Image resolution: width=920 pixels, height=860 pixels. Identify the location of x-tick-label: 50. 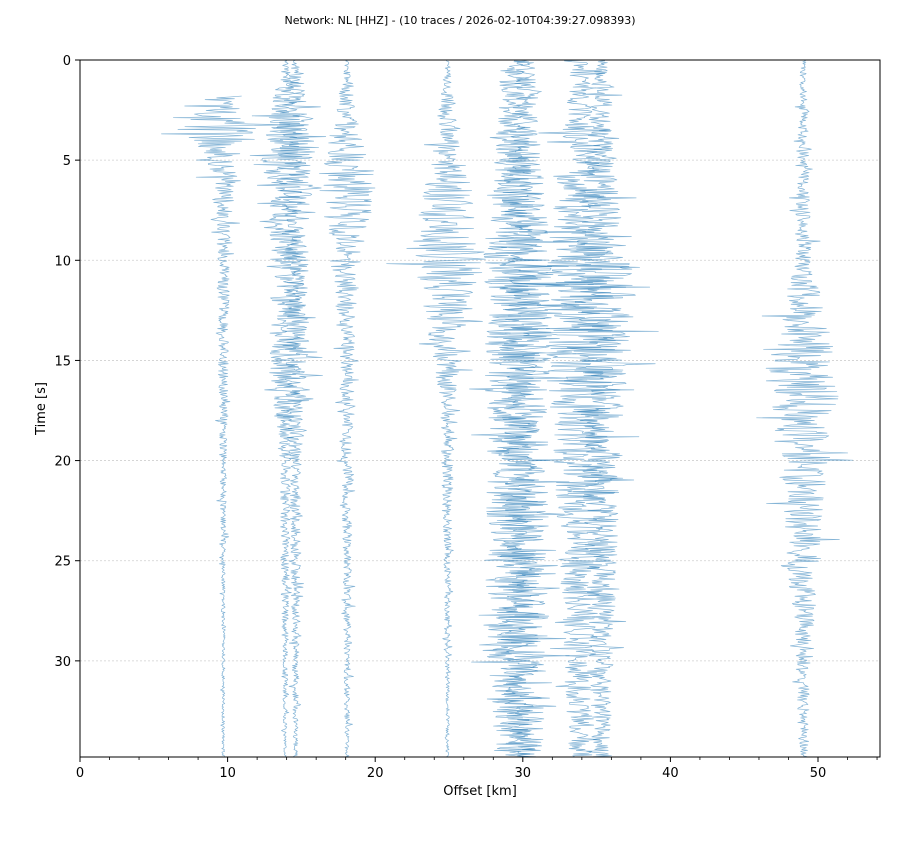
(818, 773).